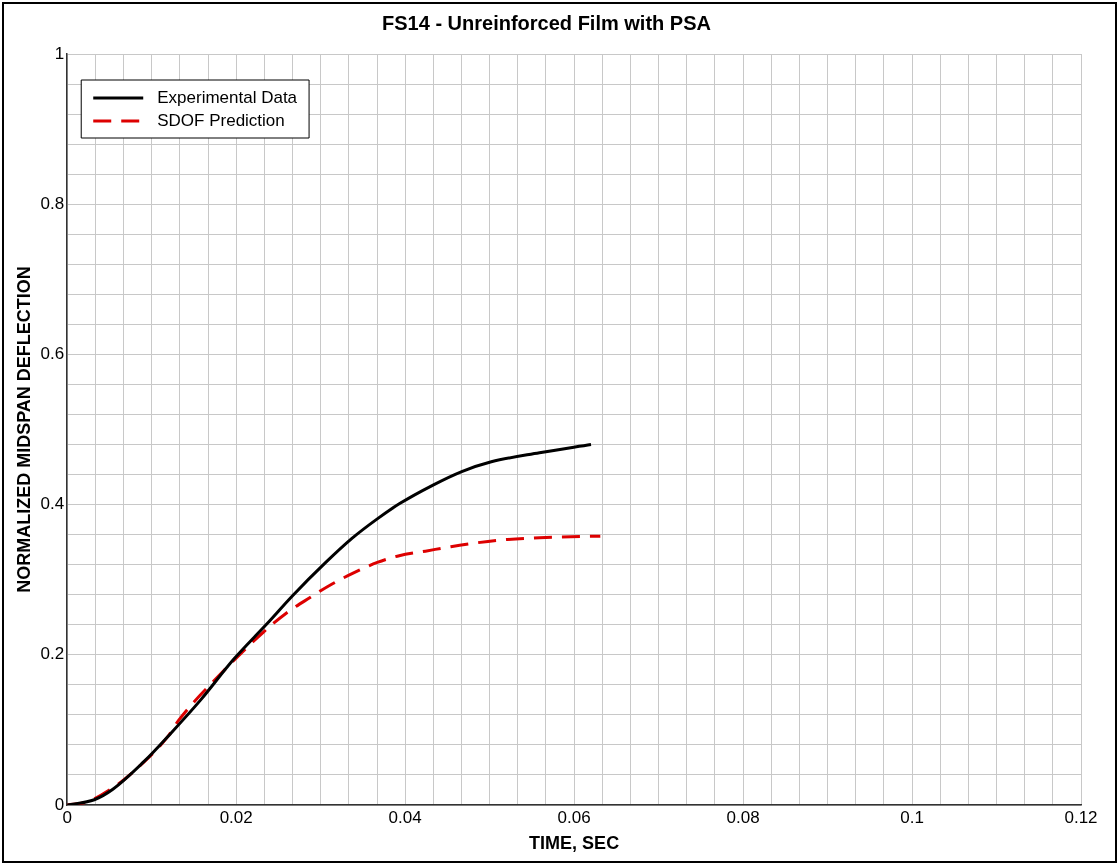  I want to click on x-tick-label: 0.08, so click(743, 817).